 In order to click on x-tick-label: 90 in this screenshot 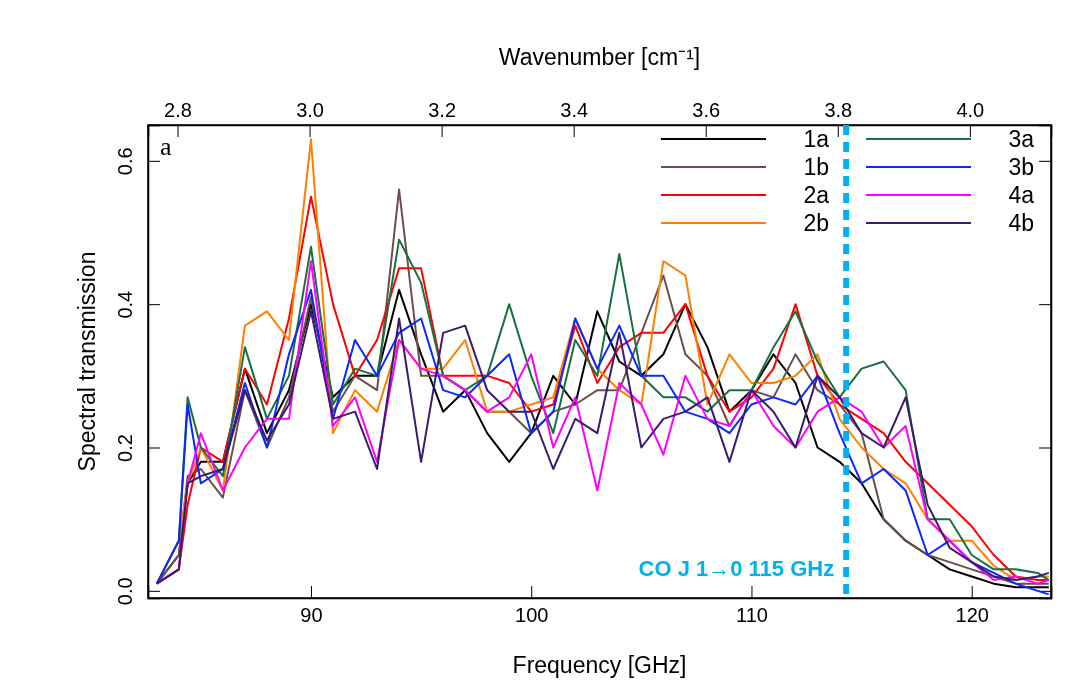, I will do `click(311, 615)`.